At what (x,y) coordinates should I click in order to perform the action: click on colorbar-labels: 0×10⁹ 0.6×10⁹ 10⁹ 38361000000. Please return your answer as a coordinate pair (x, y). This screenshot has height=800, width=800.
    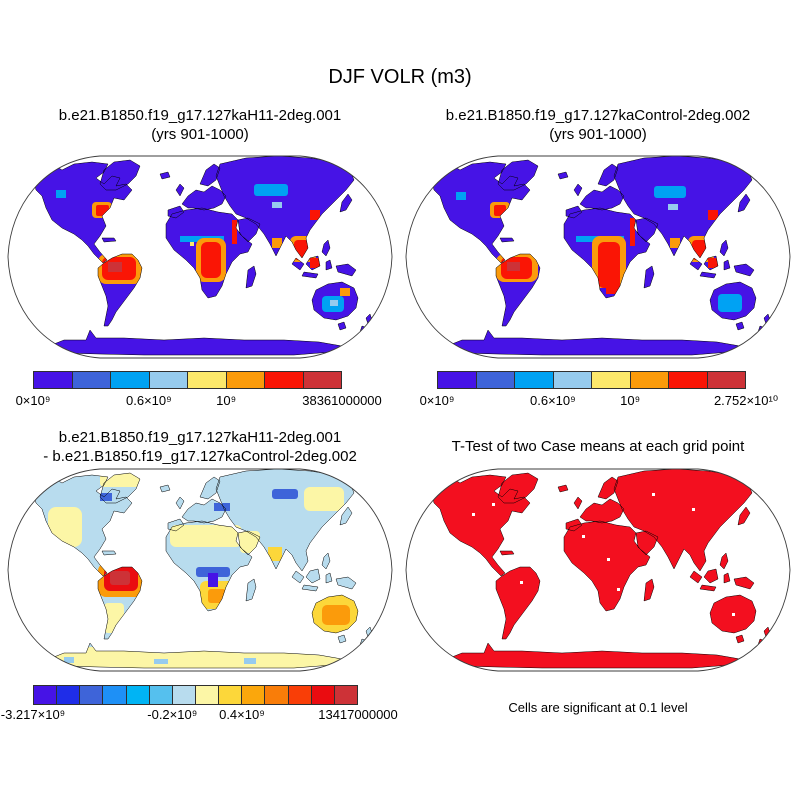
    Looking at the image, I should click on (199, 402).